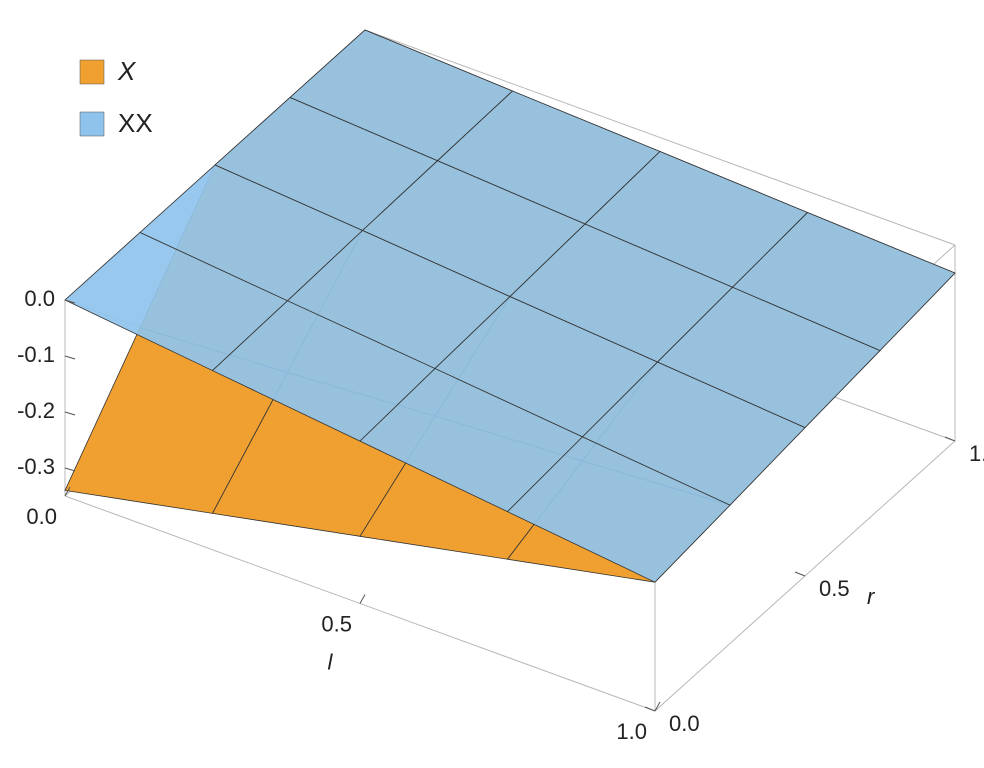 This screenshot has height=768, width=984. Describe the element at coordinates (871, 596) in the screenshot. I see `y-axis-label: r` at that location.